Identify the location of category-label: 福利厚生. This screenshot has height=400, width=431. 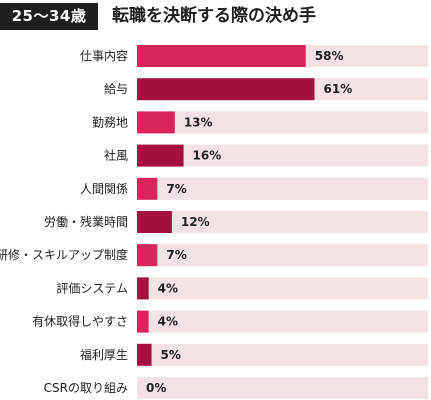
(104, 354).